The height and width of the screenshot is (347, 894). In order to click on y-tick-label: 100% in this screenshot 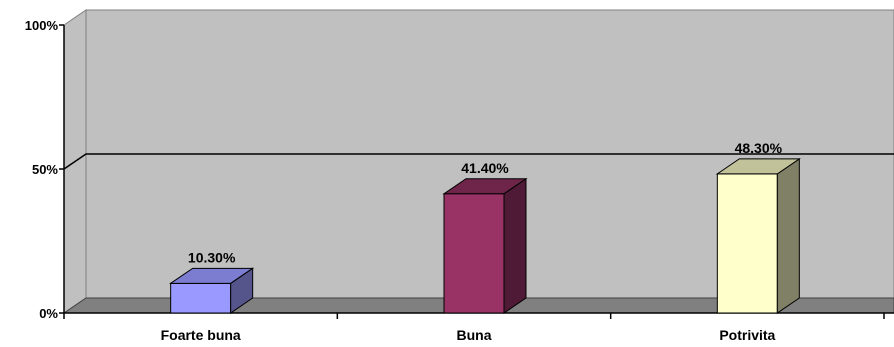, I will do `click(42, 25)`.